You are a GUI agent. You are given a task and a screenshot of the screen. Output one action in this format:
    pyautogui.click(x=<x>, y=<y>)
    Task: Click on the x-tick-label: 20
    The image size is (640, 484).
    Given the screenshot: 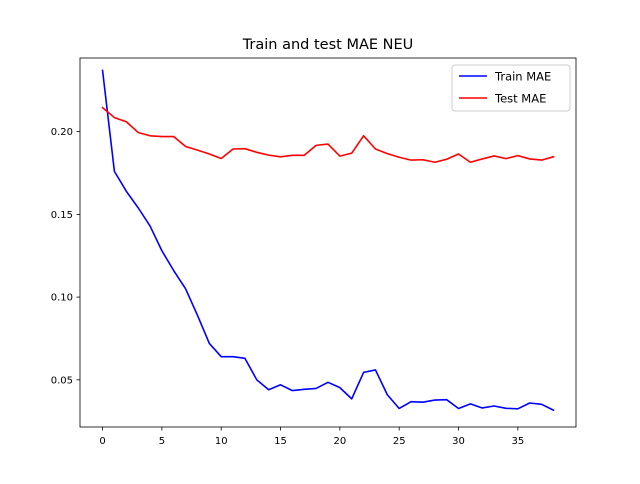 What is the action you would take?
    pyautogui.click(x=339, y=441)
    